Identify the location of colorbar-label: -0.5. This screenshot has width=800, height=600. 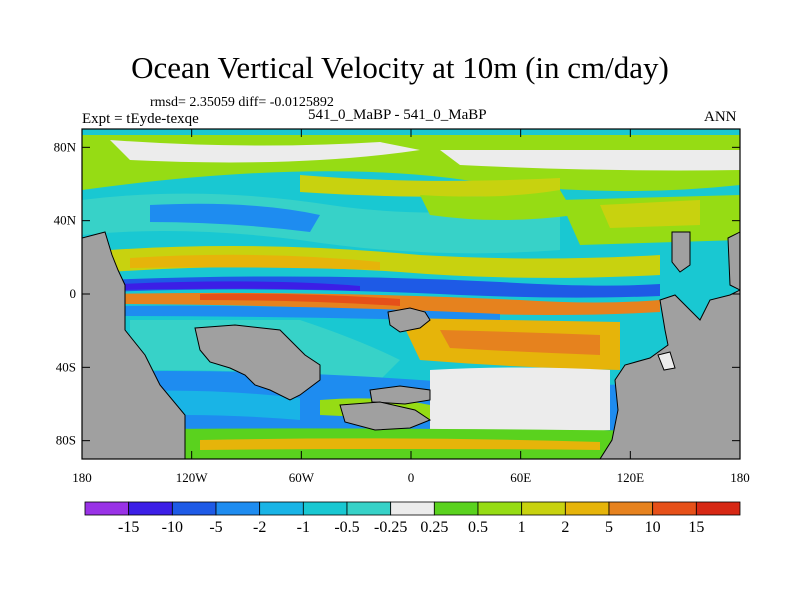
(346, 527).